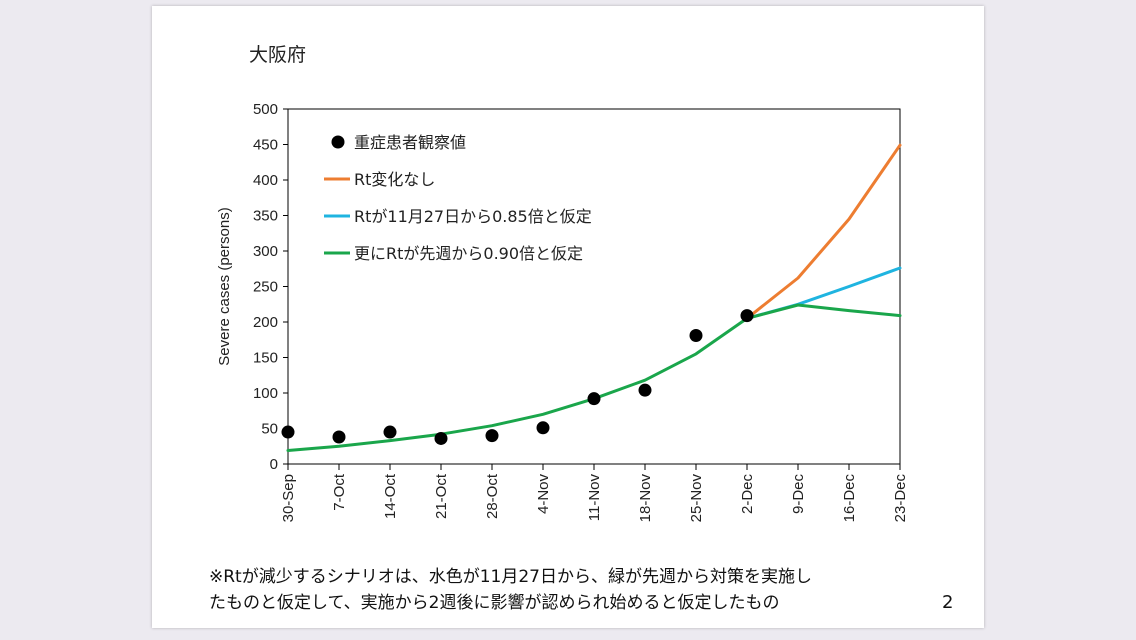  Describe the element at coordinates (265, 393) in the screenshot. I see `y-tick-label: 100` at that location.